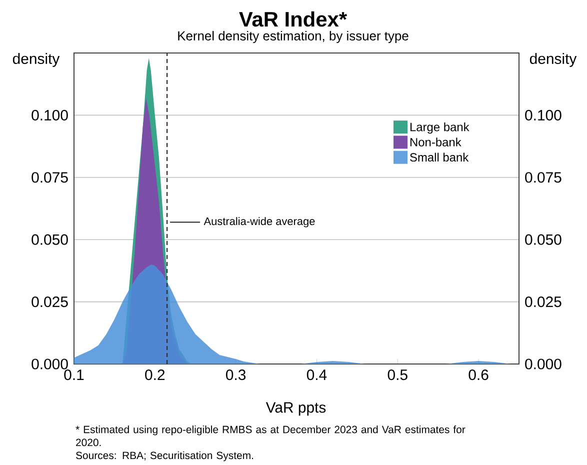 This screenshot has height=465, width=587. I want to click on y2-tick-label: 0.075, so click(543, 177).